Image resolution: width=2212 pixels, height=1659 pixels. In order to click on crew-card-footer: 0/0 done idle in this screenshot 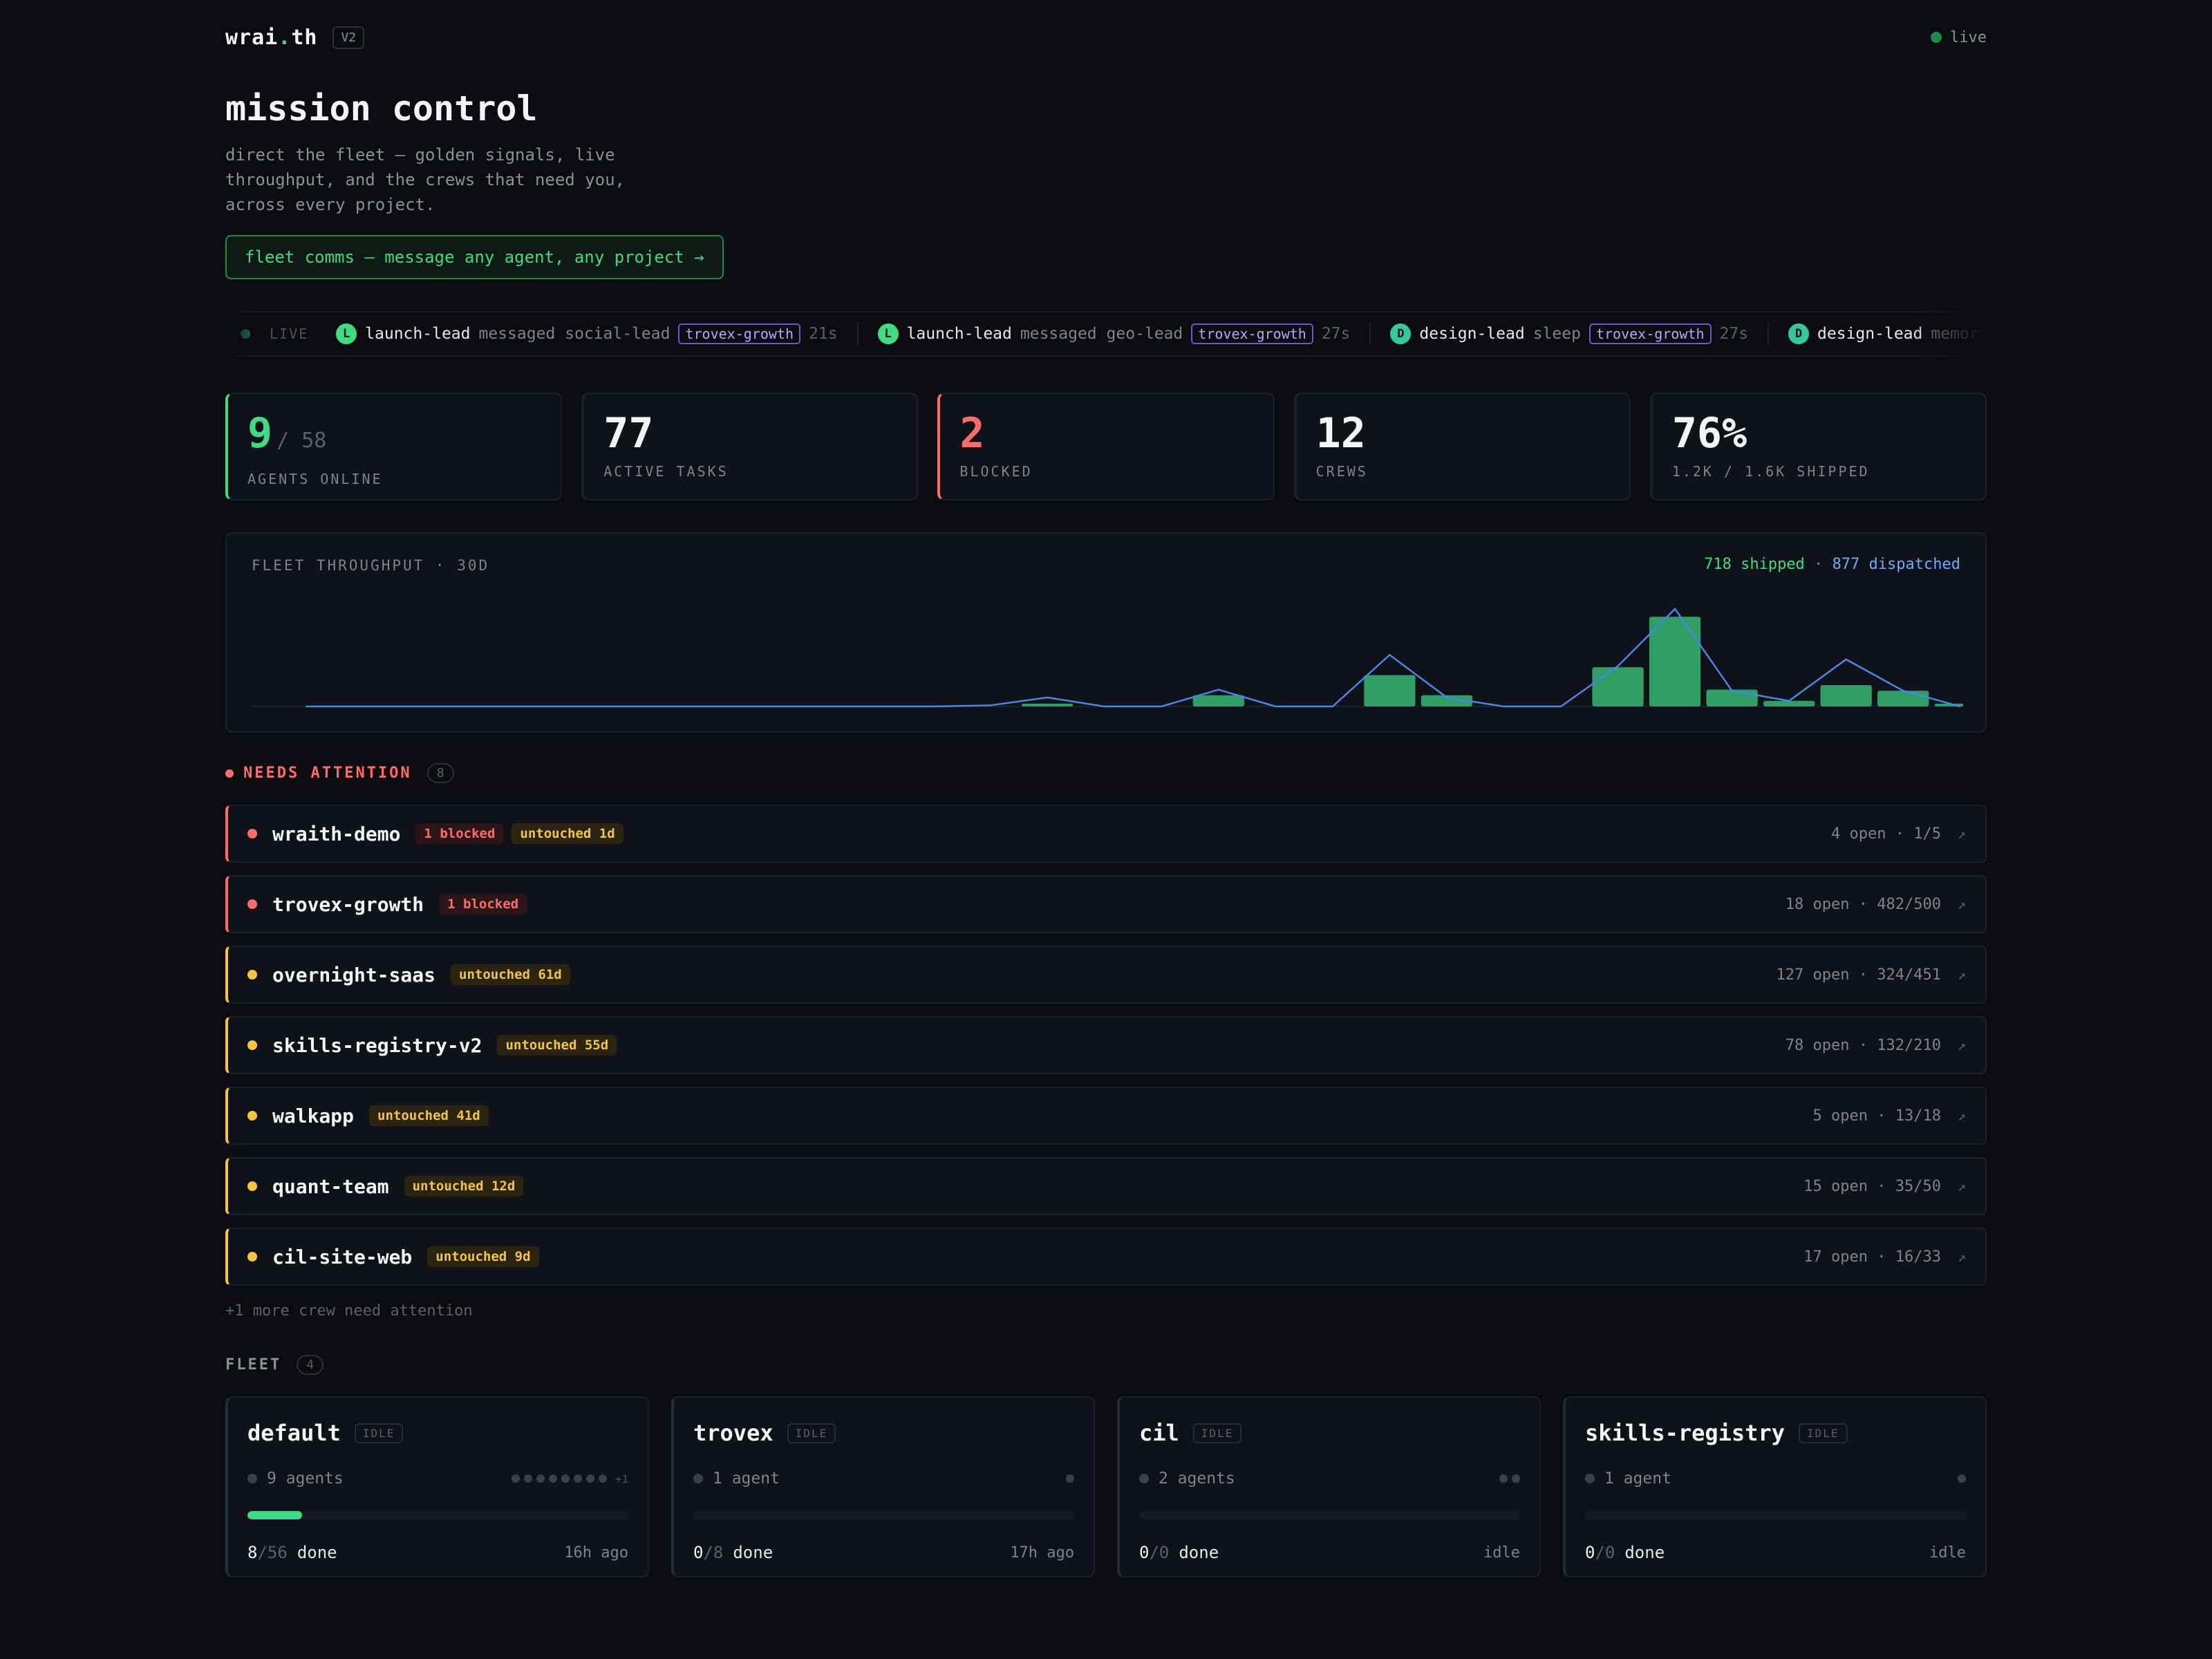, I will do `click(1330, 1553)`.